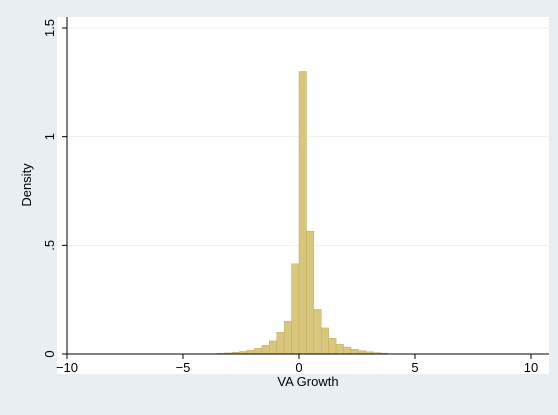  Describe the element at coordinates (26, 185) in the screenshot. I see `y-axis-title: Density` at that location.